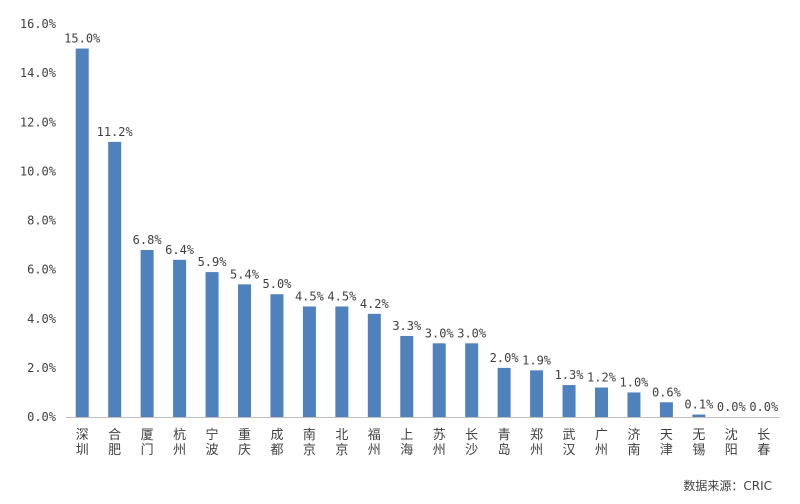 Image resolution: width=800 pixels, height=504 pixels. Describe the element at coordinates (38, 24) in the screenshot. I see `y-tick-label: 16.0%` at that location.